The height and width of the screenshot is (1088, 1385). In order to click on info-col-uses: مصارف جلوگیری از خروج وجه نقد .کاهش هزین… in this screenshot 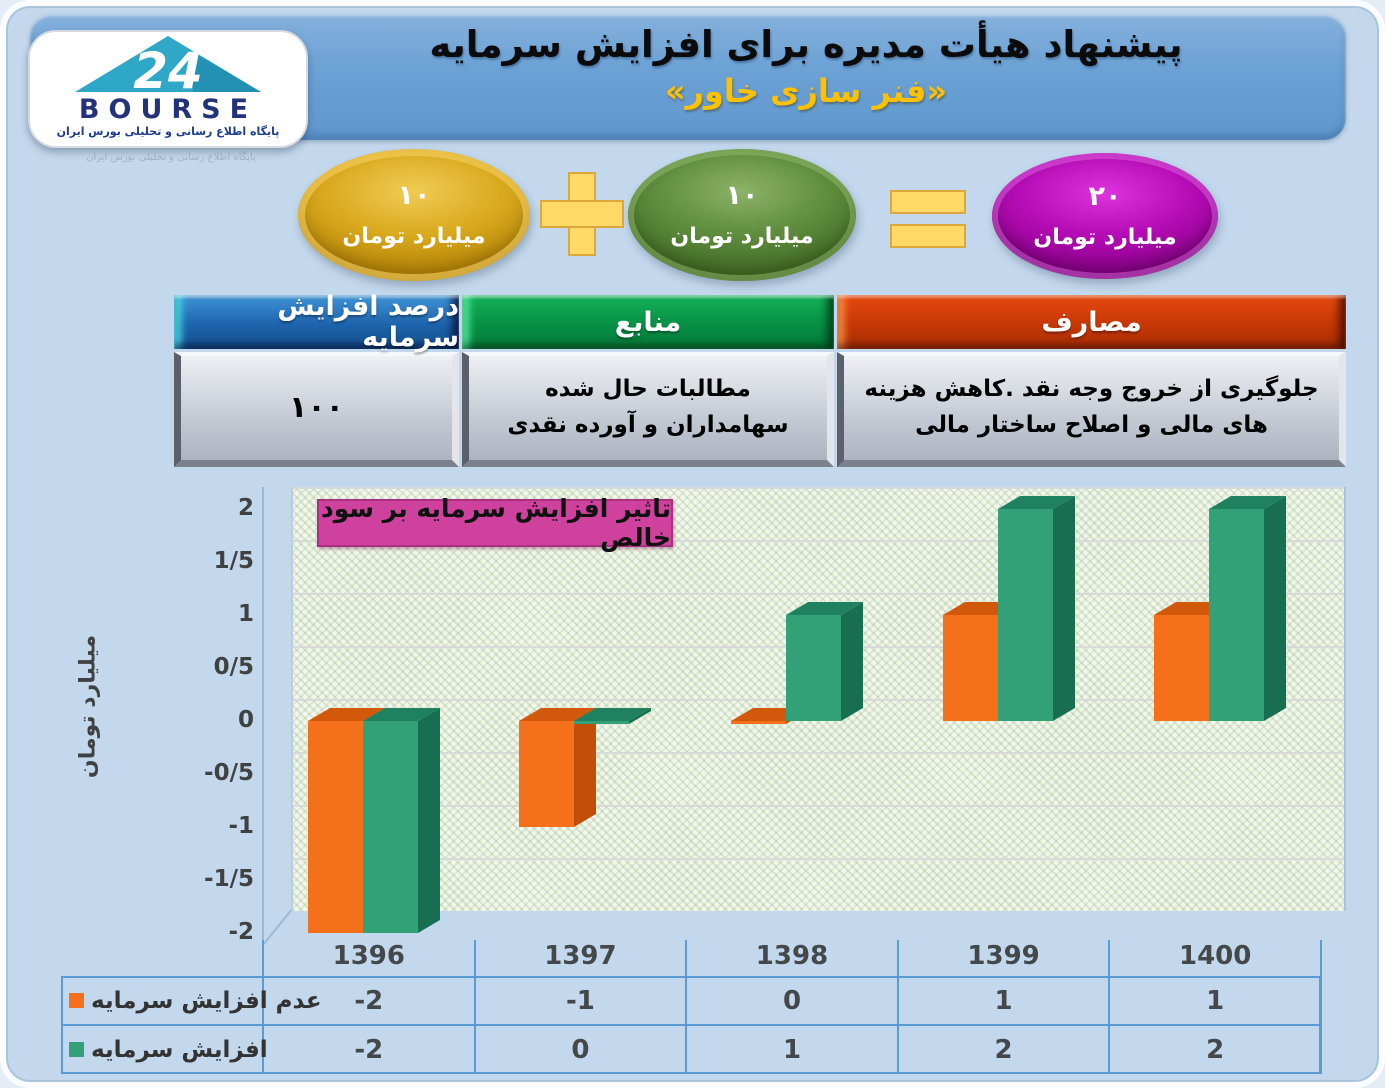, I will do `click(1091, 381)`.